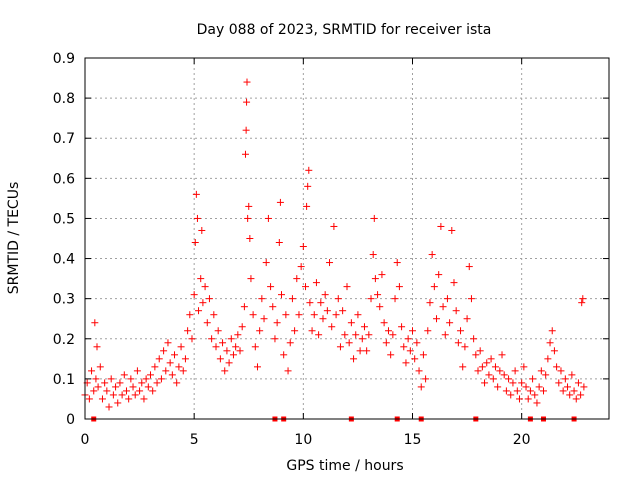  Describe the element at coordinates (522, 440) in the screenshot. I see `x-tick-label: 20` at that location.